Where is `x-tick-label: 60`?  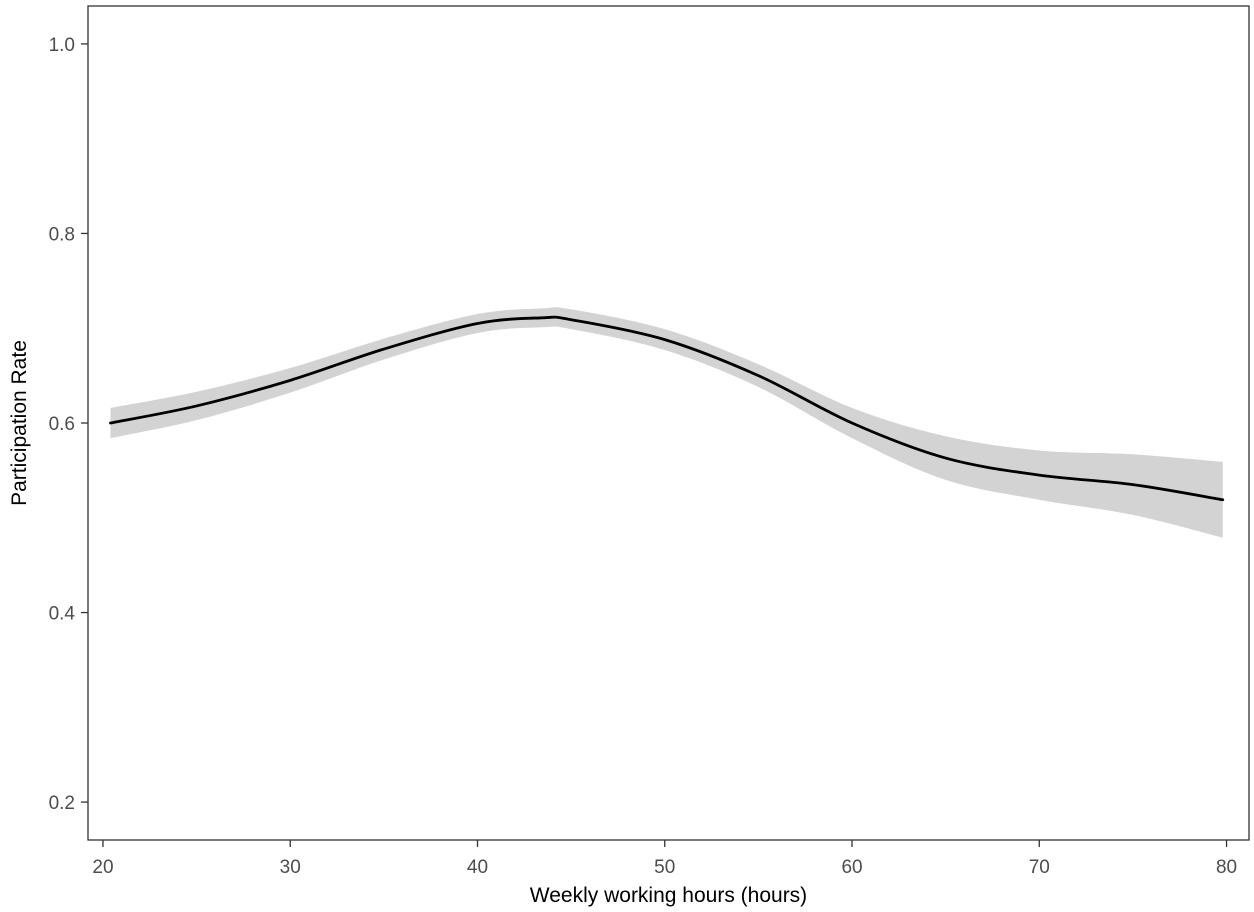 x-tick-label: 60 is located at coordinates (851, 867).